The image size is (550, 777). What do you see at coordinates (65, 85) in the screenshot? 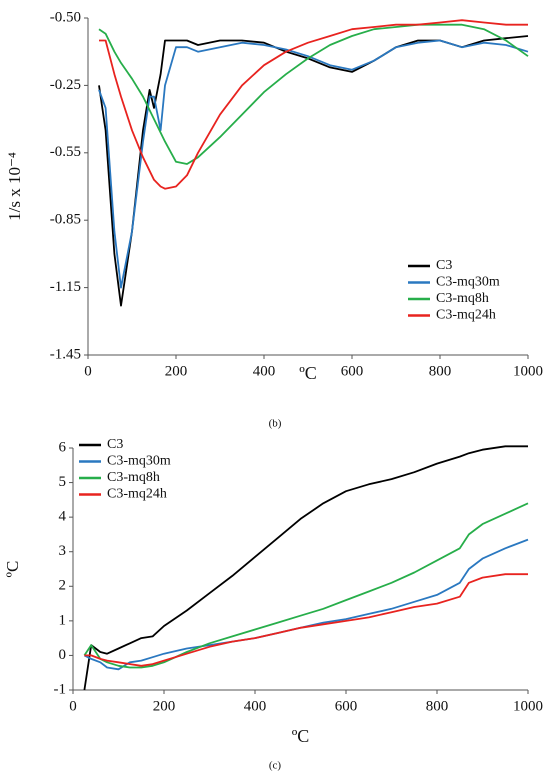
I see `y-tick-label: -0.25` at bounding box center [65, 85].